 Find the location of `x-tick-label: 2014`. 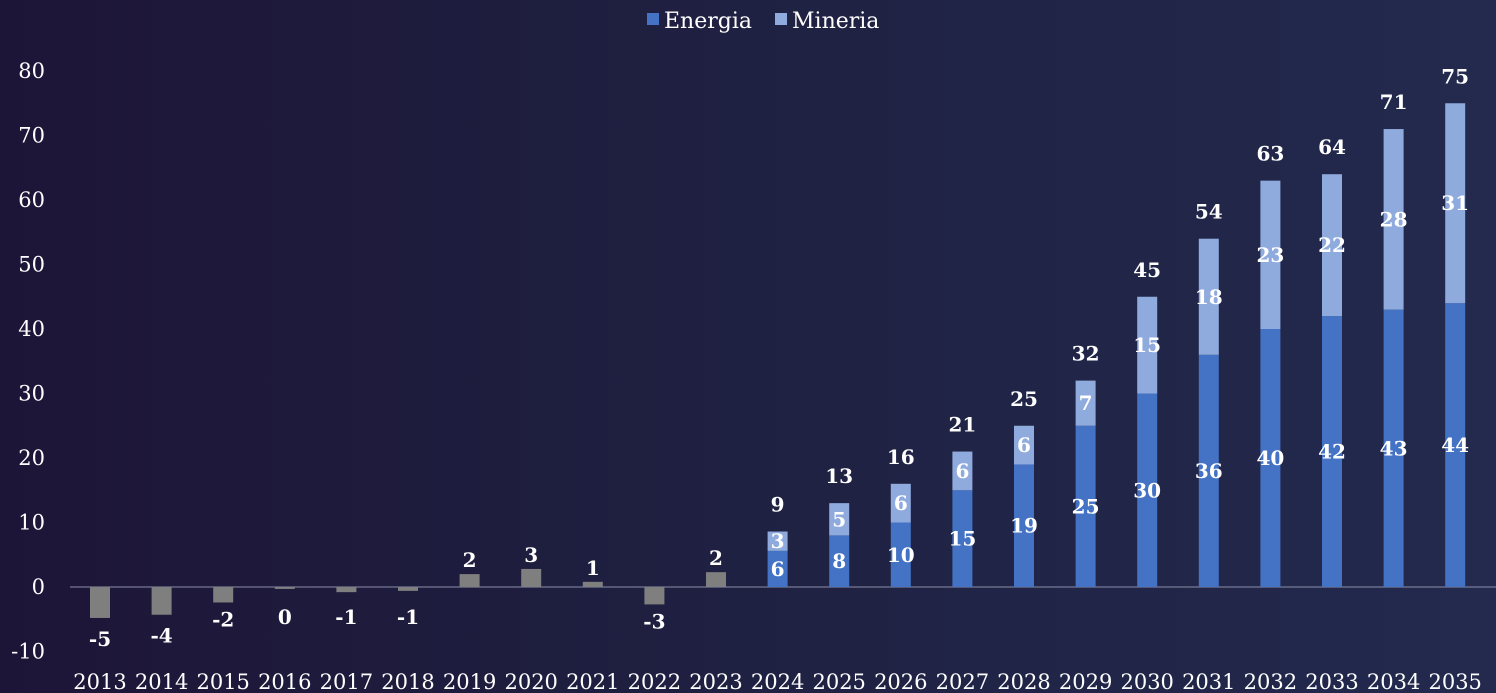

x-tick-label: 2014 is located at coordinates (161, 681).